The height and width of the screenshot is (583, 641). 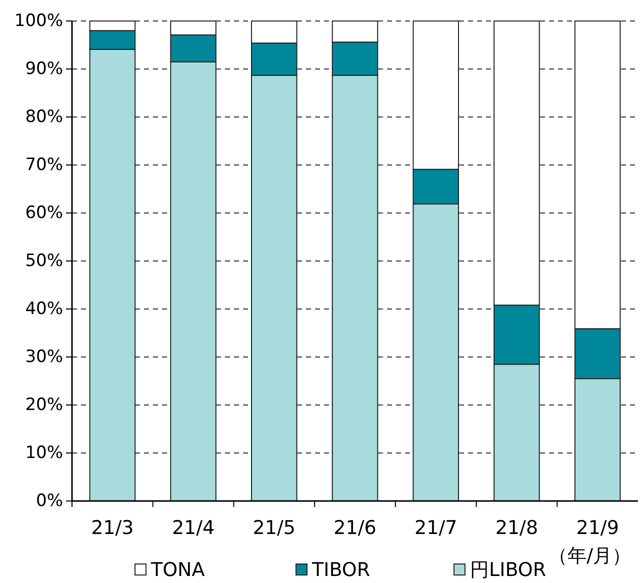 What do you see at coordinates (274, 528) in the screenshot?
I see `x-tick-label: 21/5` at bounding box center [274, 528].